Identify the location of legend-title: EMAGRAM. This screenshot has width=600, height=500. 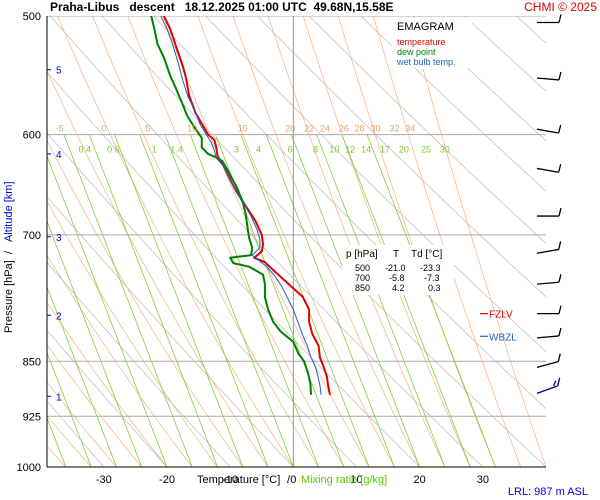
(425, 27).